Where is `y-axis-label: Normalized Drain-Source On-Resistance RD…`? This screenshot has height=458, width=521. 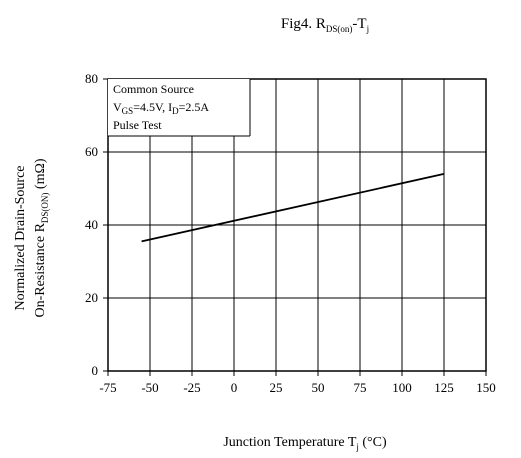 y-axis-label: Normalized Drain-Source On-Resistance RD… is located at coordinates (31, 237).